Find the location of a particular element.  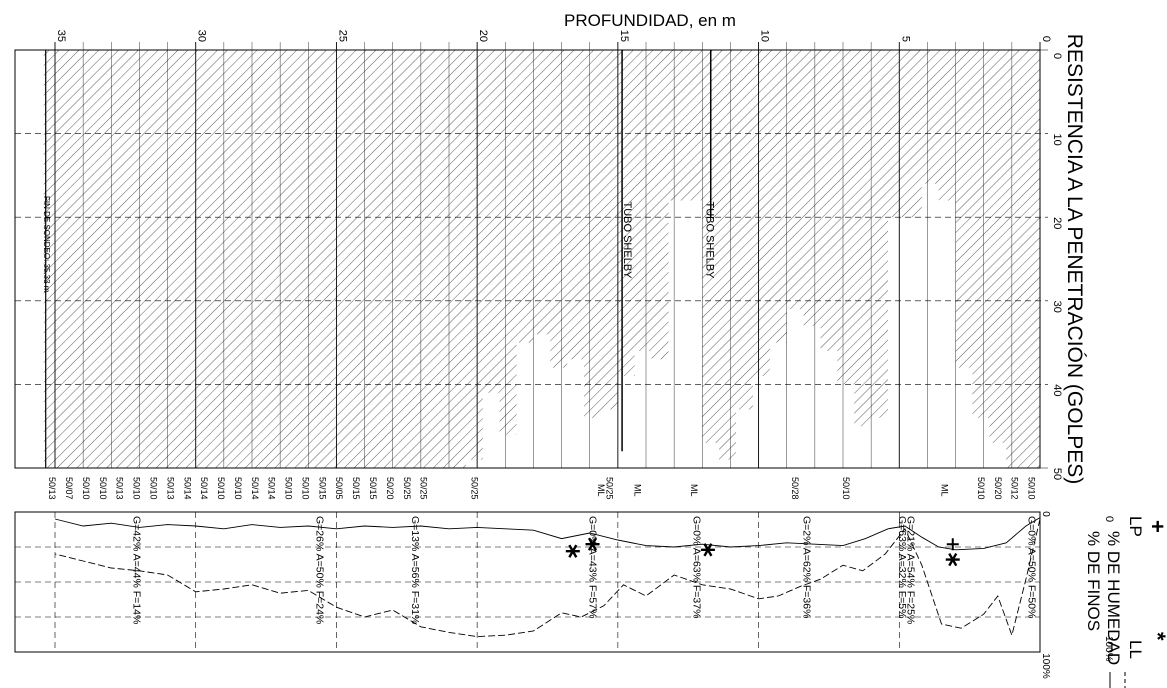

lp-legend-label: LP is located at coordinates (1135, 526).